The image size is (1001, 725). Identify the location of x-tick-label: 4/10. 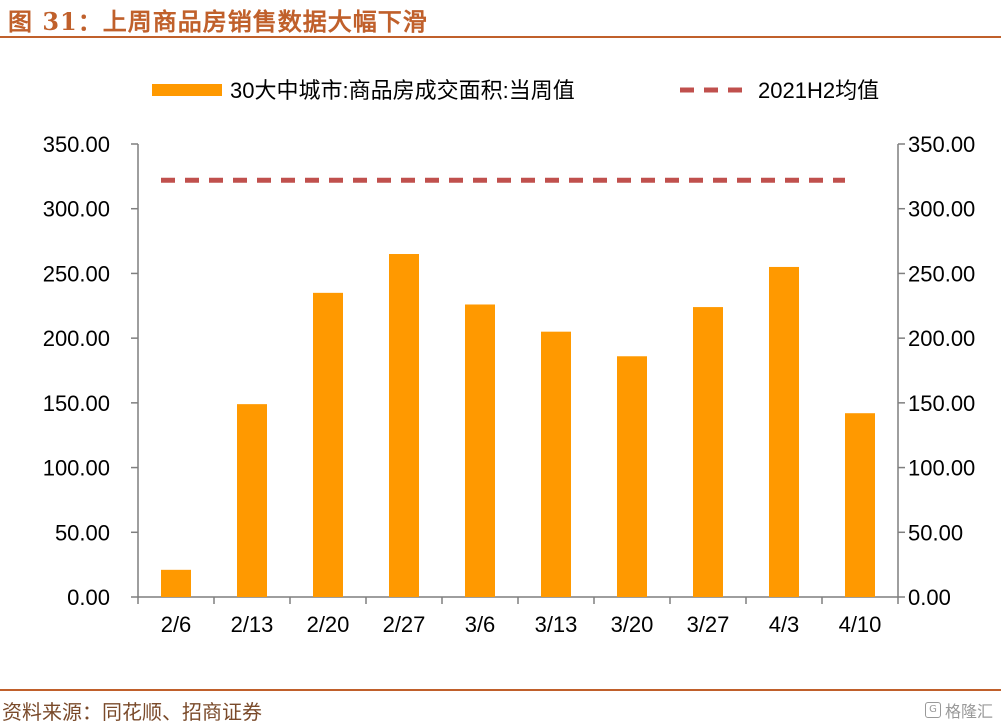
(860, 624).